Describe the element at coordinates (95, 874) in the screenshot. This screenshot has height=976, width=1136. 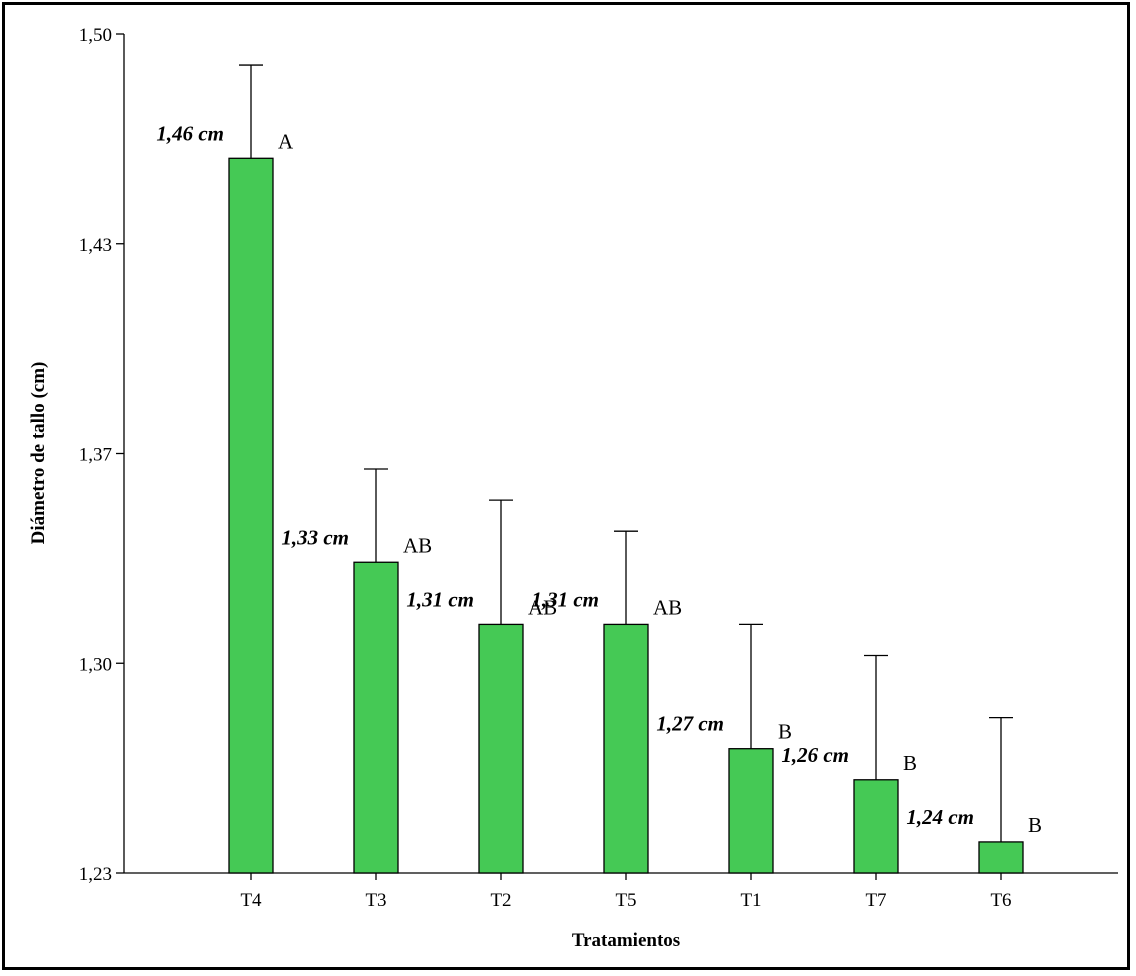
I see `y-tick-label: 1,23` at that location.